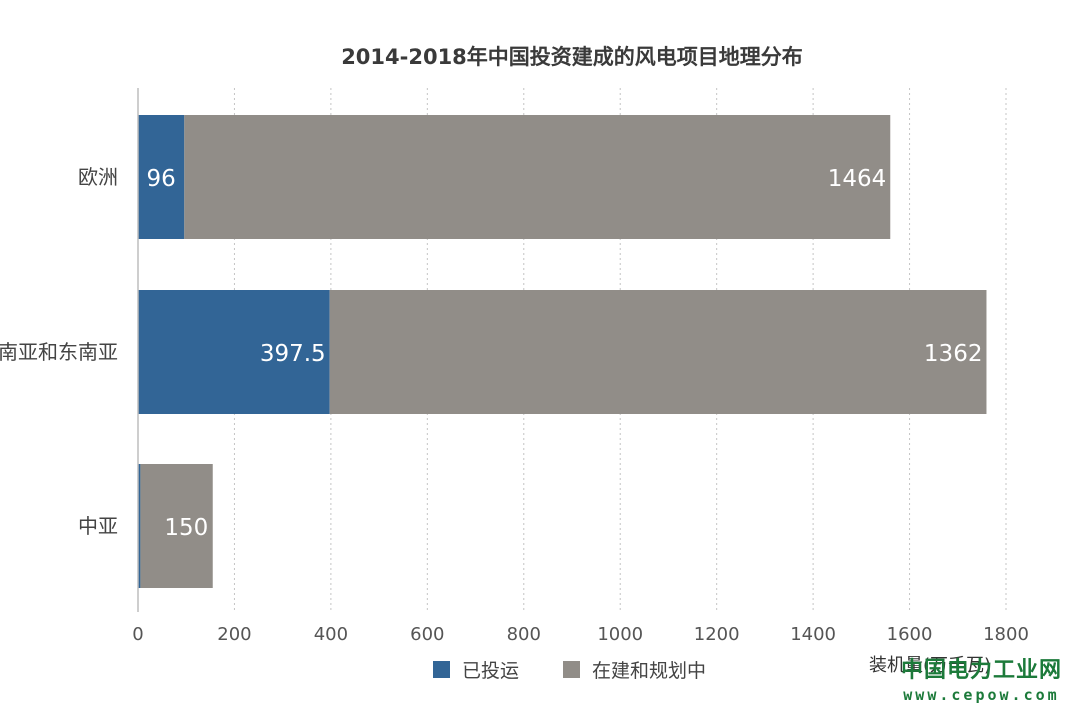  I want to click on x-tick-label-800: 800, so click(524, 634).